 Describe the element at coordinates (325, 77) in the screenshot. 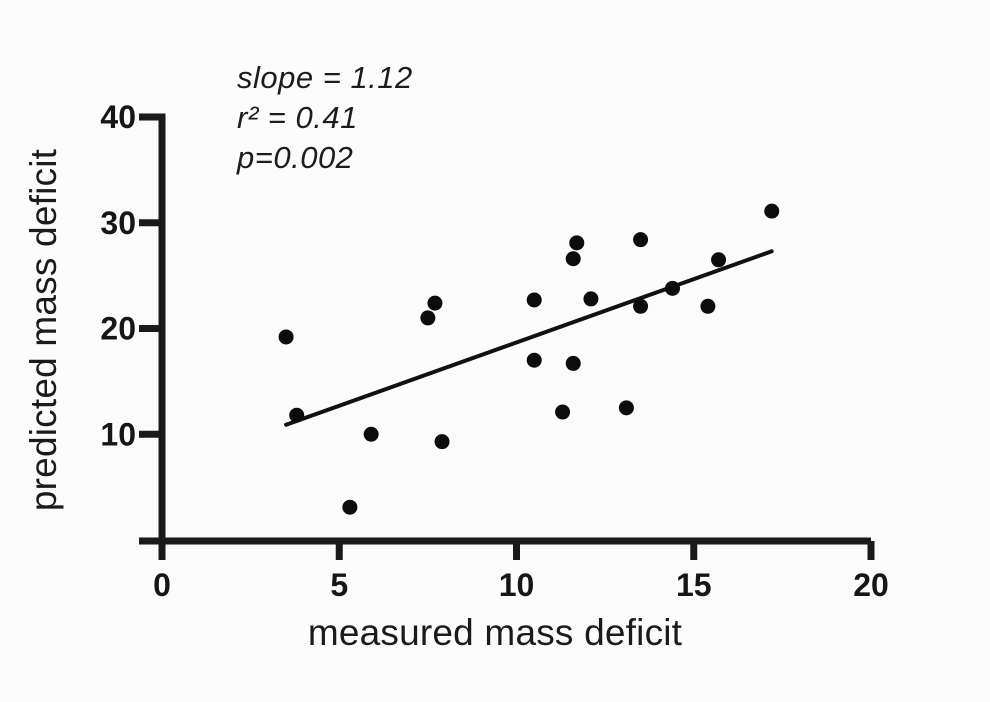

I see `annotation-slope: slope = 1.12` at that location.